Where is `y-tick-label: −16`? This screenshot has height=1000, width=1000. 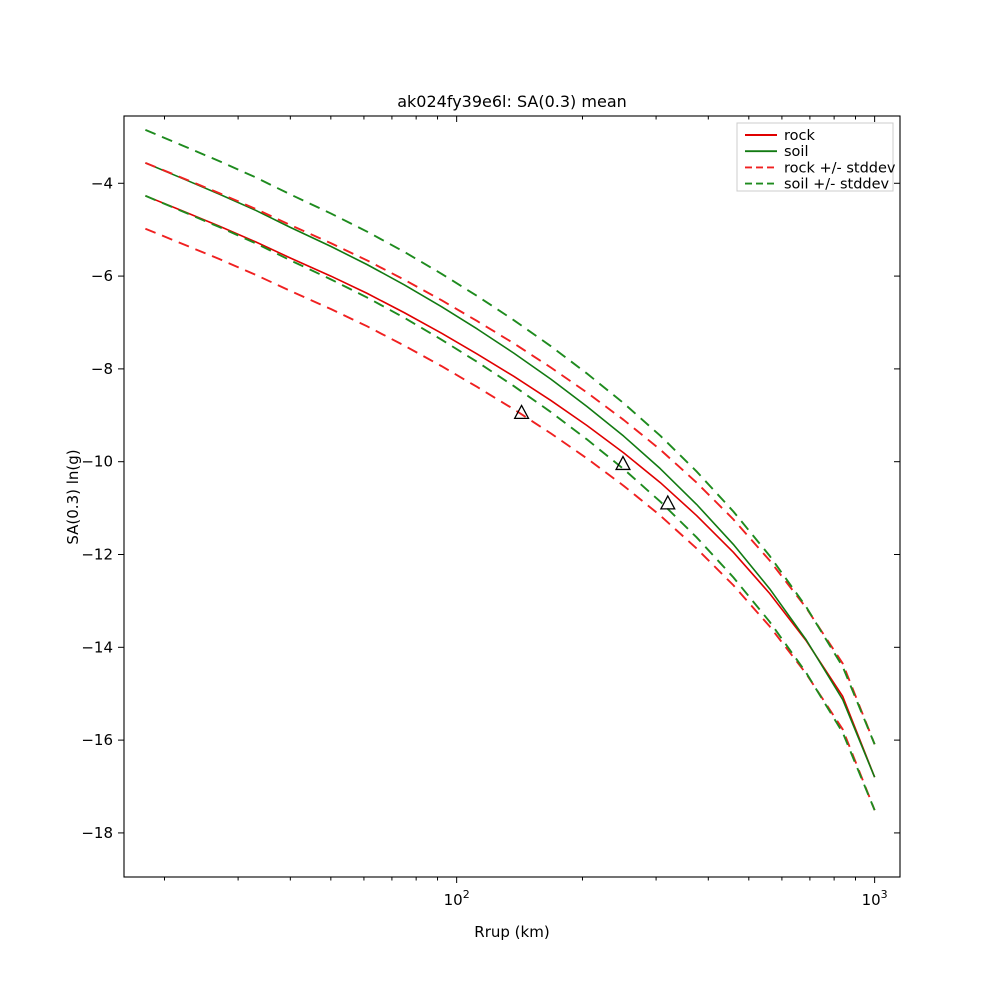 y-tick-label: −16 is located at coordinates (97, 740).